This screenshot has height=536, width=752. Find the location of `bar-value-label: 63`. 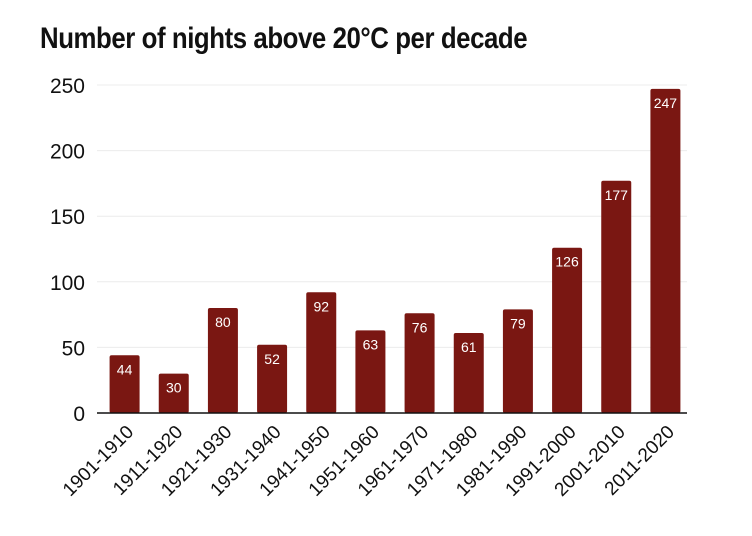

bar-value-label: 63 is located at coordinates (371, 344).